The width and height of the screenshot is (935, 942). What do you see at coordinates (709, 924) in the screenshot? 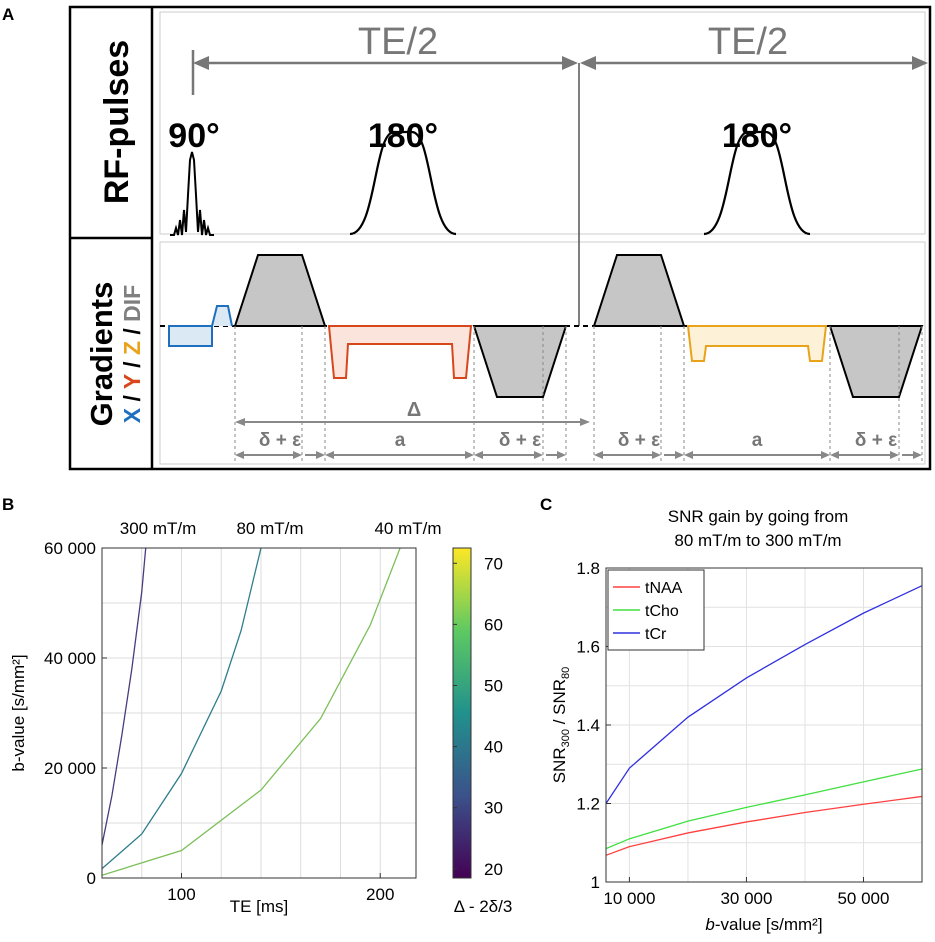
I see `c-xlabel-italic: b` at bounding box center [709, 924].